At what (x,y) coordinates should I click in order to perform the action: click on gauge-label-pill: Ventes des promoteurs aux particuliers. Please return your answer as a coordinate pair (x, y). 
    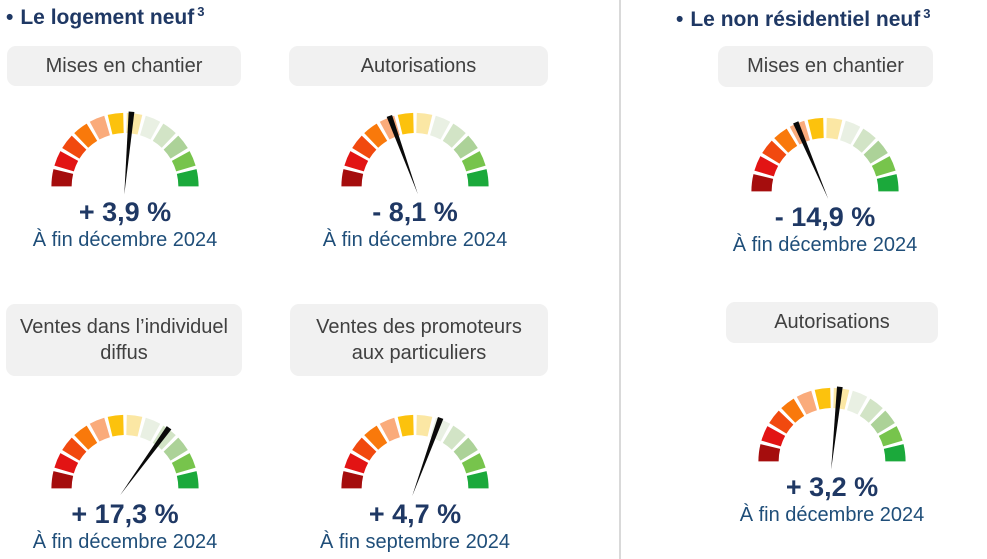
    Looking at the image, I should click on (419, 340).